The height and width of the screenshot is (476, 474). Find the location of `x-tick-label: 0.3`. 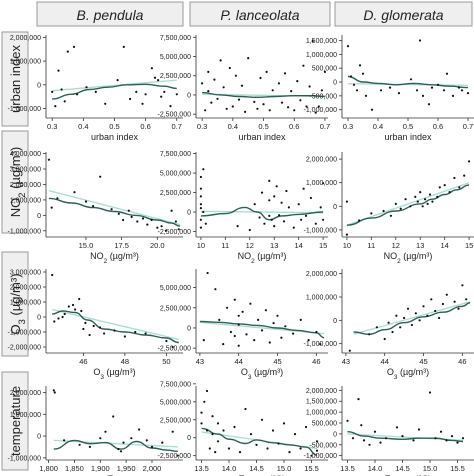

x-tick-label: 0.3 is located at coordinates (52, 126).